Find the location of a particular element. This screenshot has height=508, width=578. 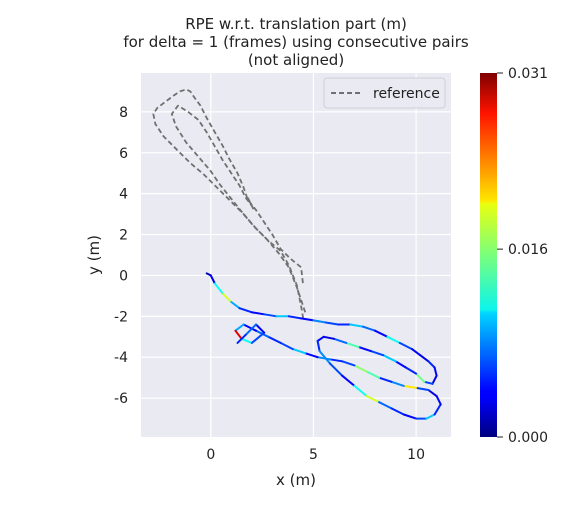

x-tick-label: 5 is located at coordinates (313, 455).